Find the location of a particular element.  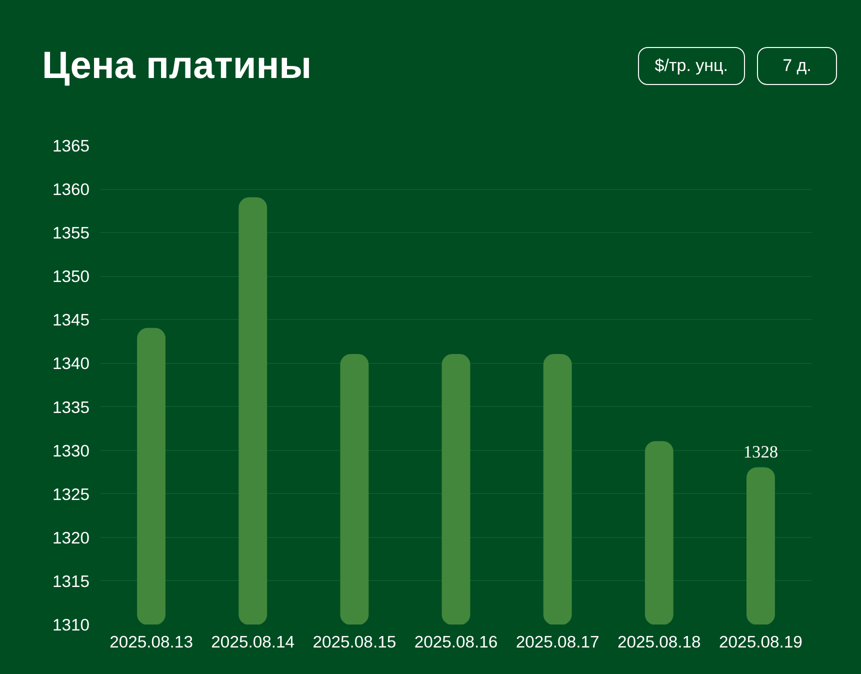

y-tick-label: 1330 is located at coordinates (71, 450).